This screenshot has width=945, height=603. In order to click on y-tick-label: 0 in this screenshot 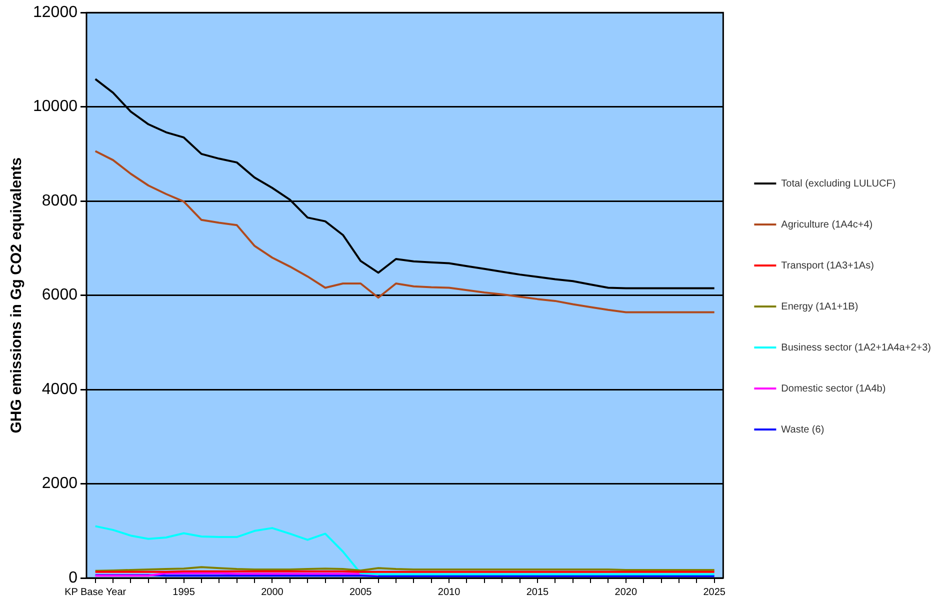, I will do `click(73, 577)`.